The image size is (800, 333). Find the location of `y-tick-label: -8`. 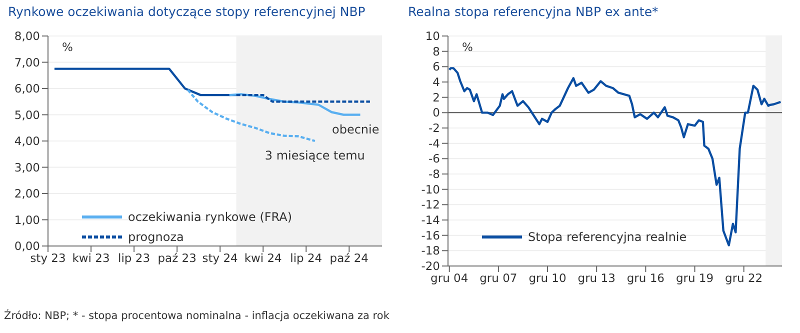

y-tick-label: -8 is located at coordinates (434, 174).